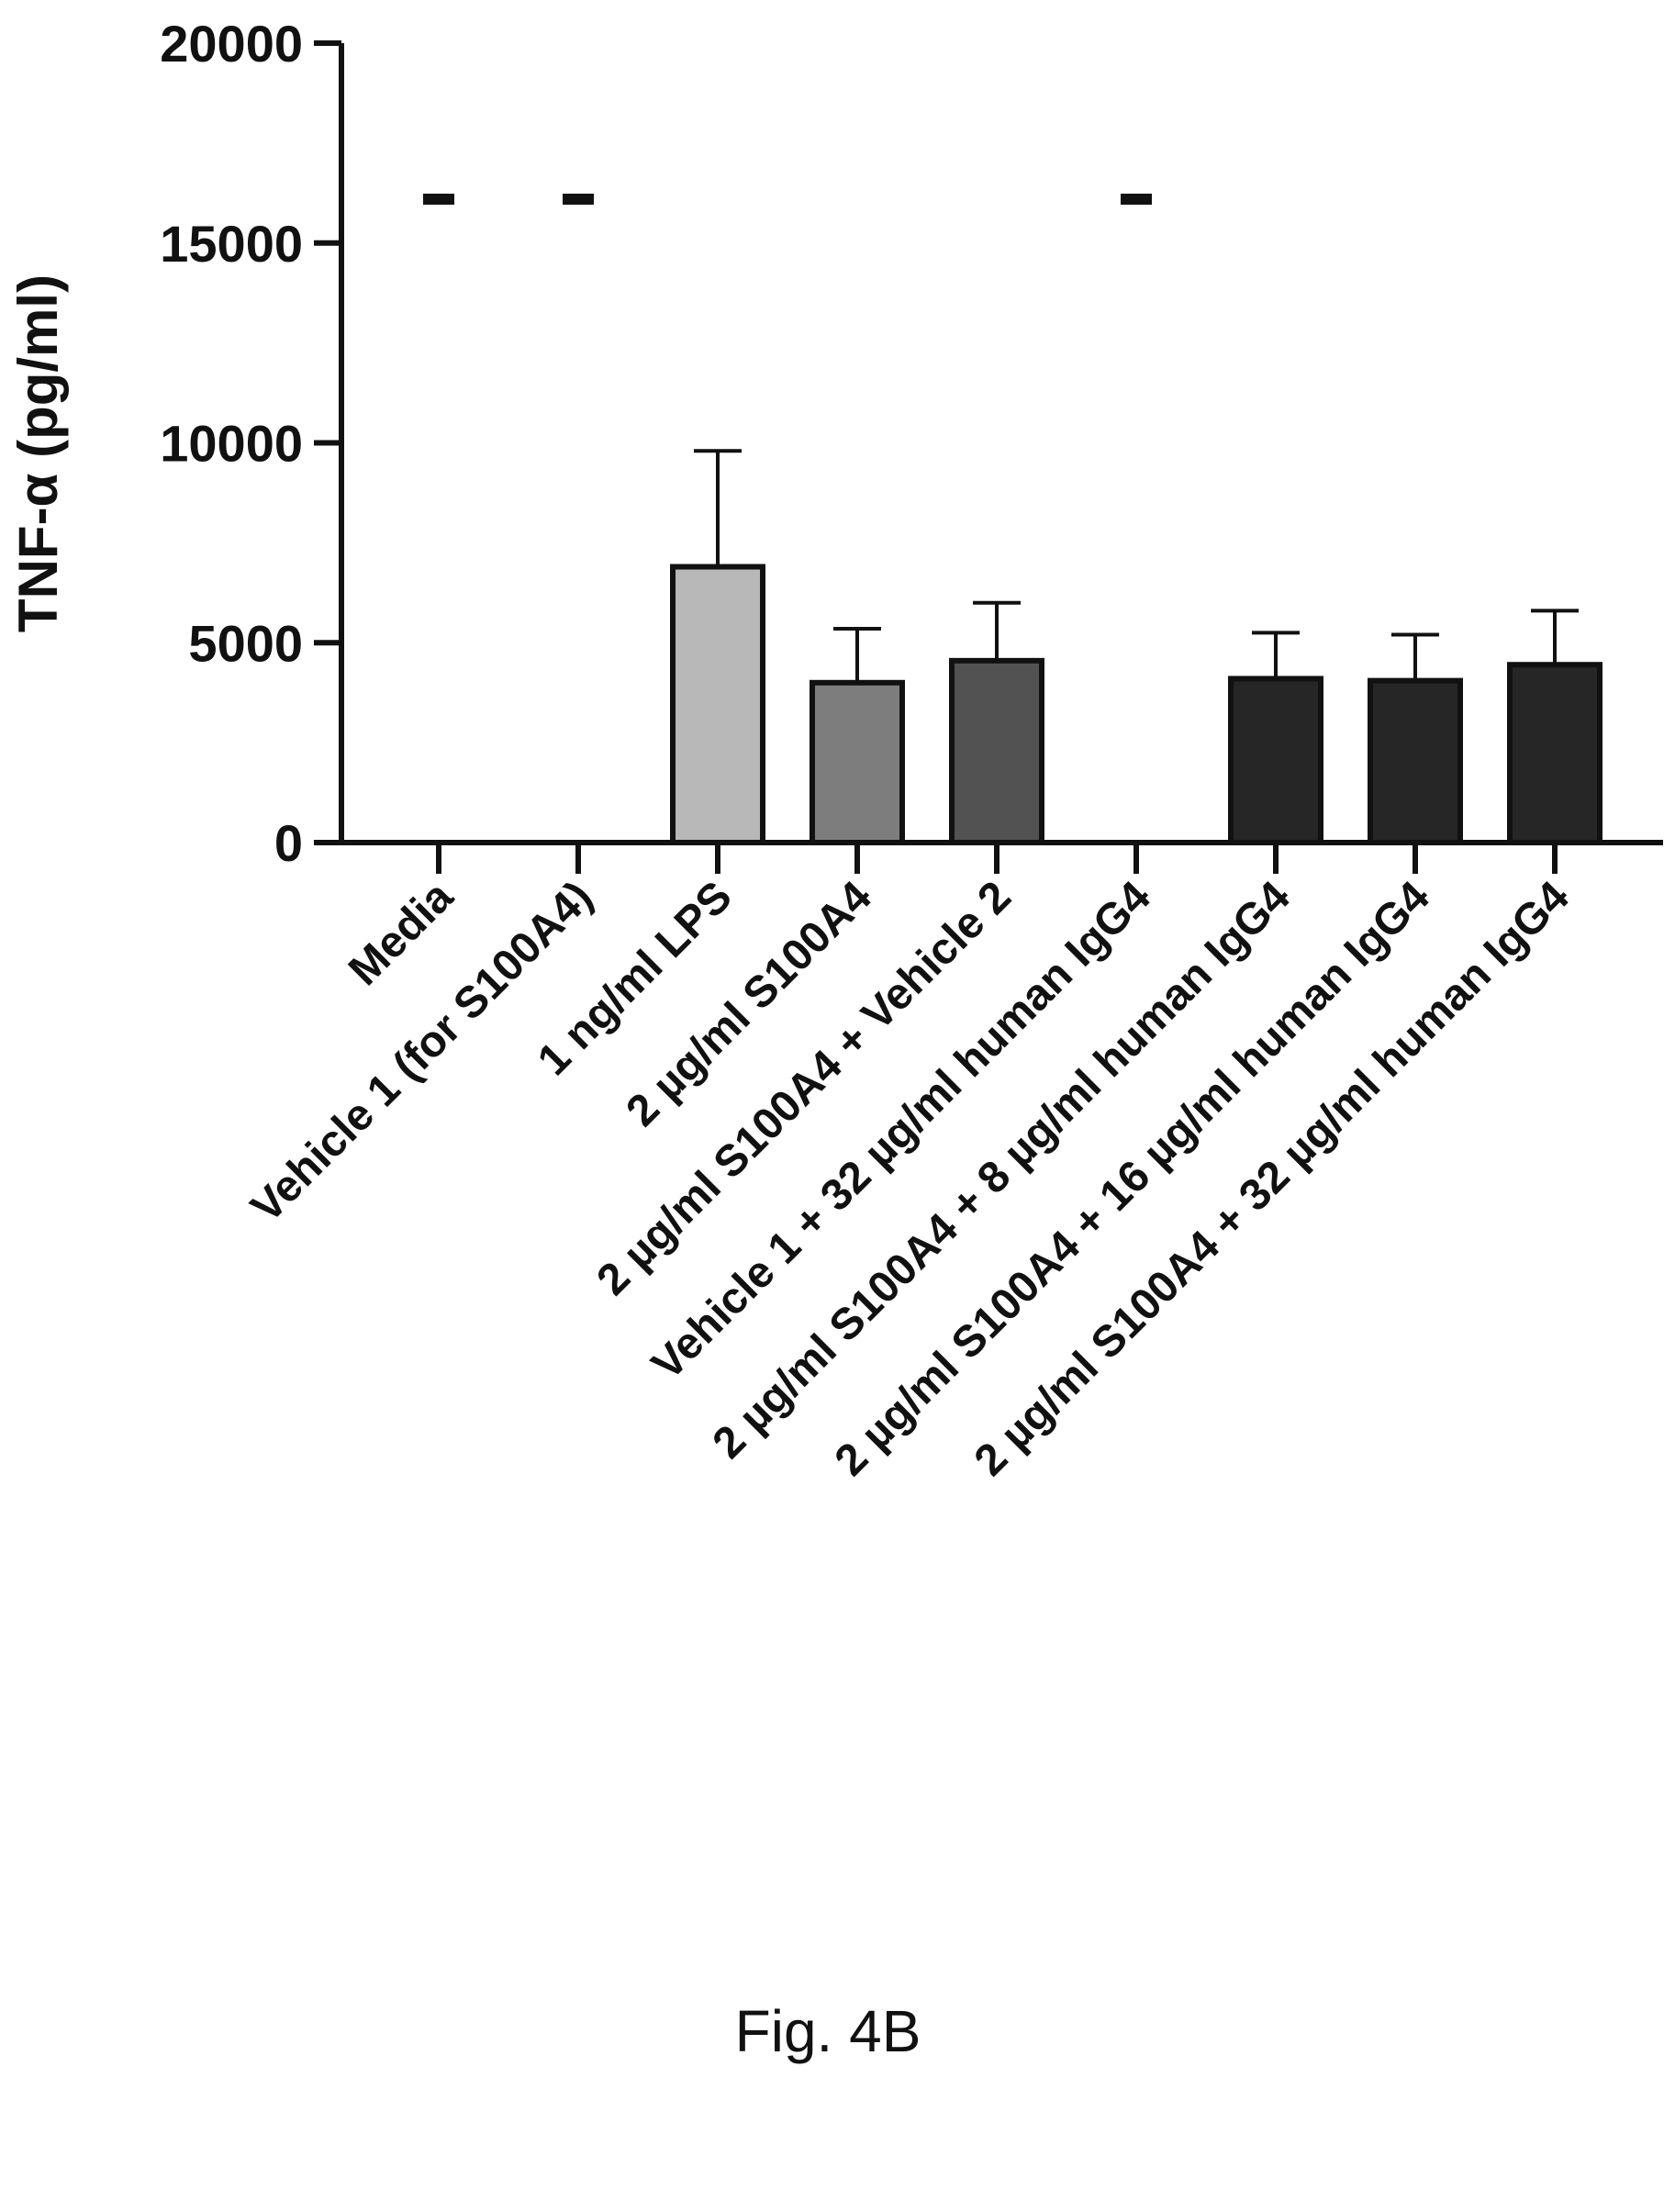 The height and width of the screenshot is (2212, 1675). I want to click on below-detection-markers, so click(787, 199).